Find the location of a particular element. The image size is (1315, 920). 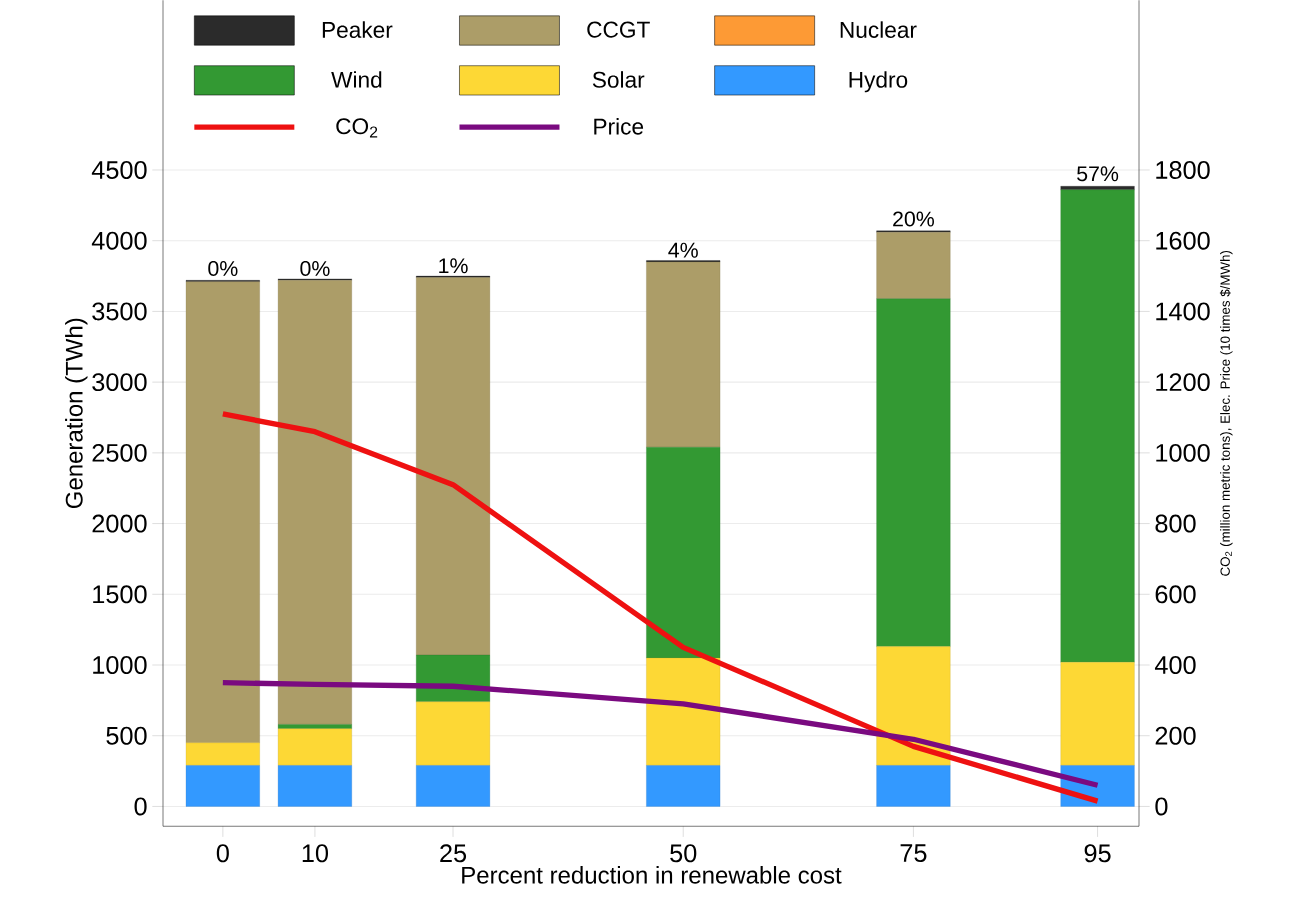

x-axis-title: Percent reduction in renewable cost is located at coordinates (652, 874).